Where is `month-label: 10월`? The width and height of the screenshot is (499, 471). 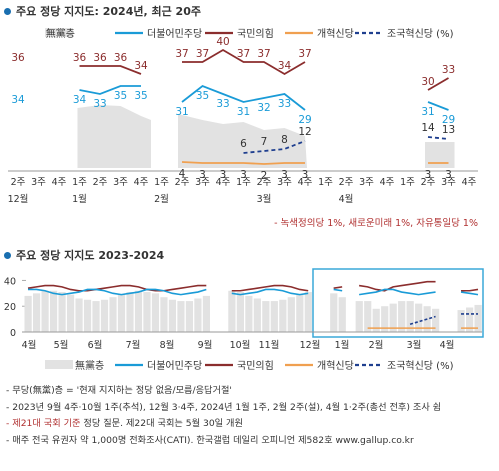 month-label: 10월 is located at coordinates (240, 345).